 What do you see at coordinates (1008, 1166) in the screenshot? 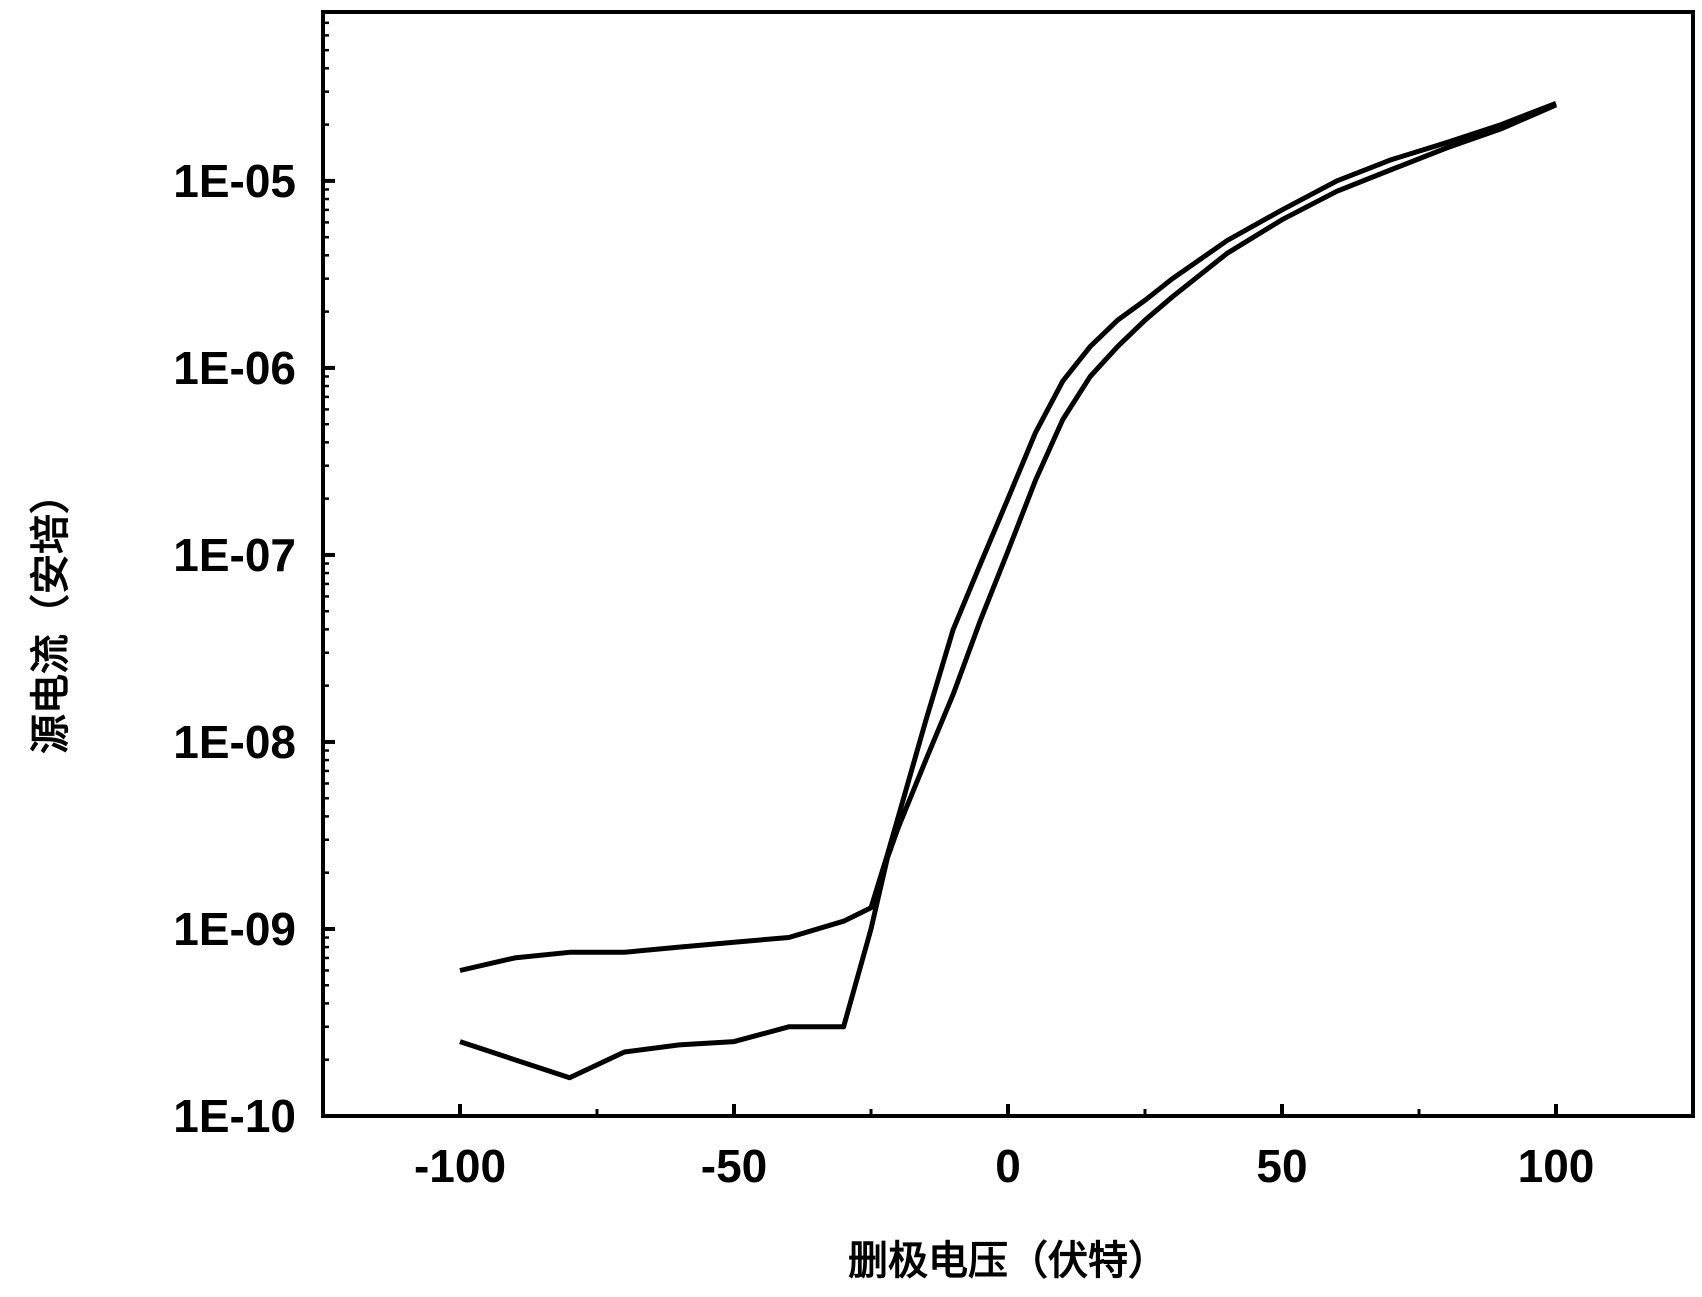
I see `x-tick-label: 0` at bounding box center [1008, 1166].